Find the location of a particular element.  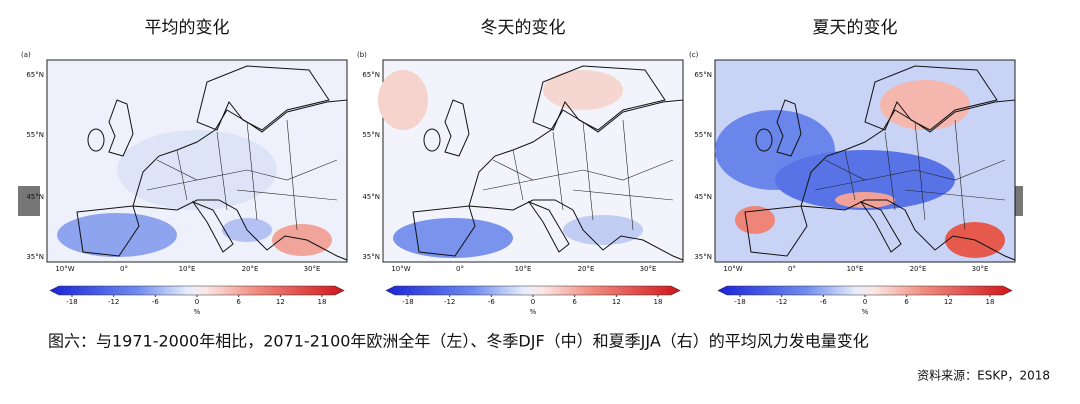

source: 资料来源：ESKP，2018 is located at coordinates (983, 376).